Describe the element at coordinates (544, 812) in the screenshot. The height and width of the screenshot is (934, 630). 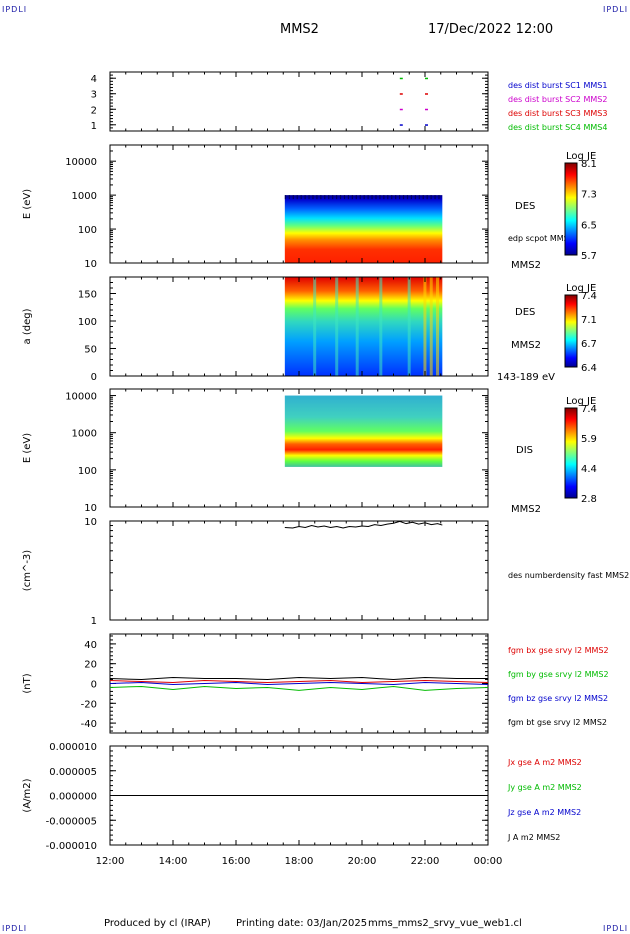
I see `j-legend-entry: Jz gse A m2 MMS2` at that location.